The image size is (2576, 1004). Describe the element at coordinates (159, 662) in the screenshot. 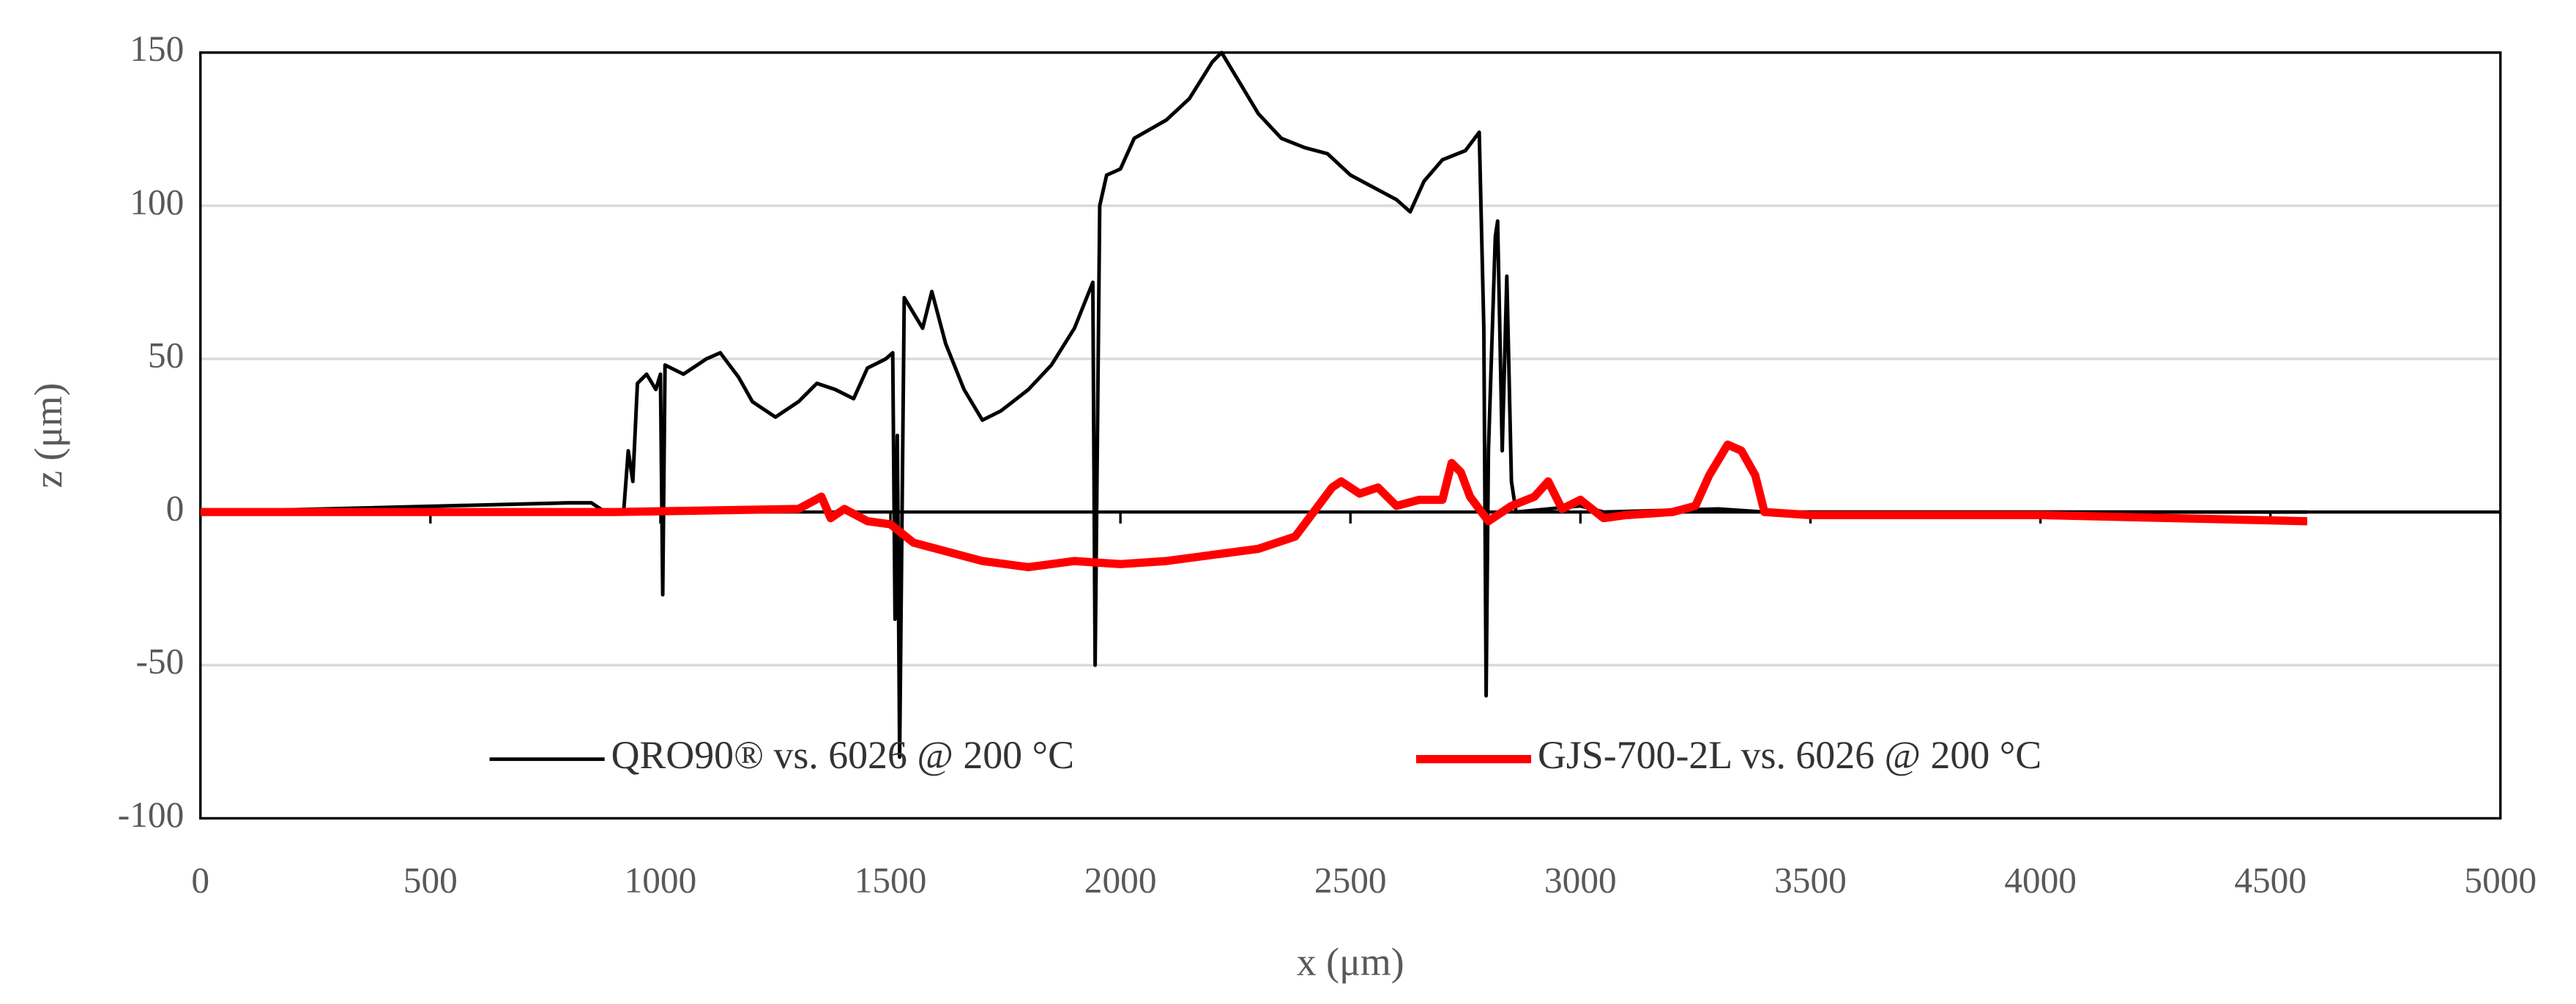

I see `y-tick-label: -50` at that location.